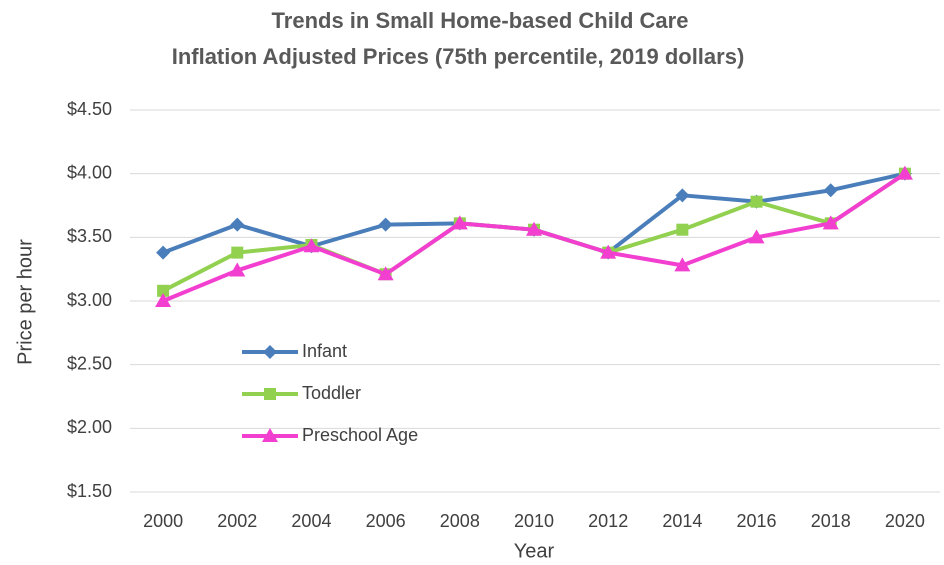  I want to click on y-tick-label: $2.00, so click(89, 427).